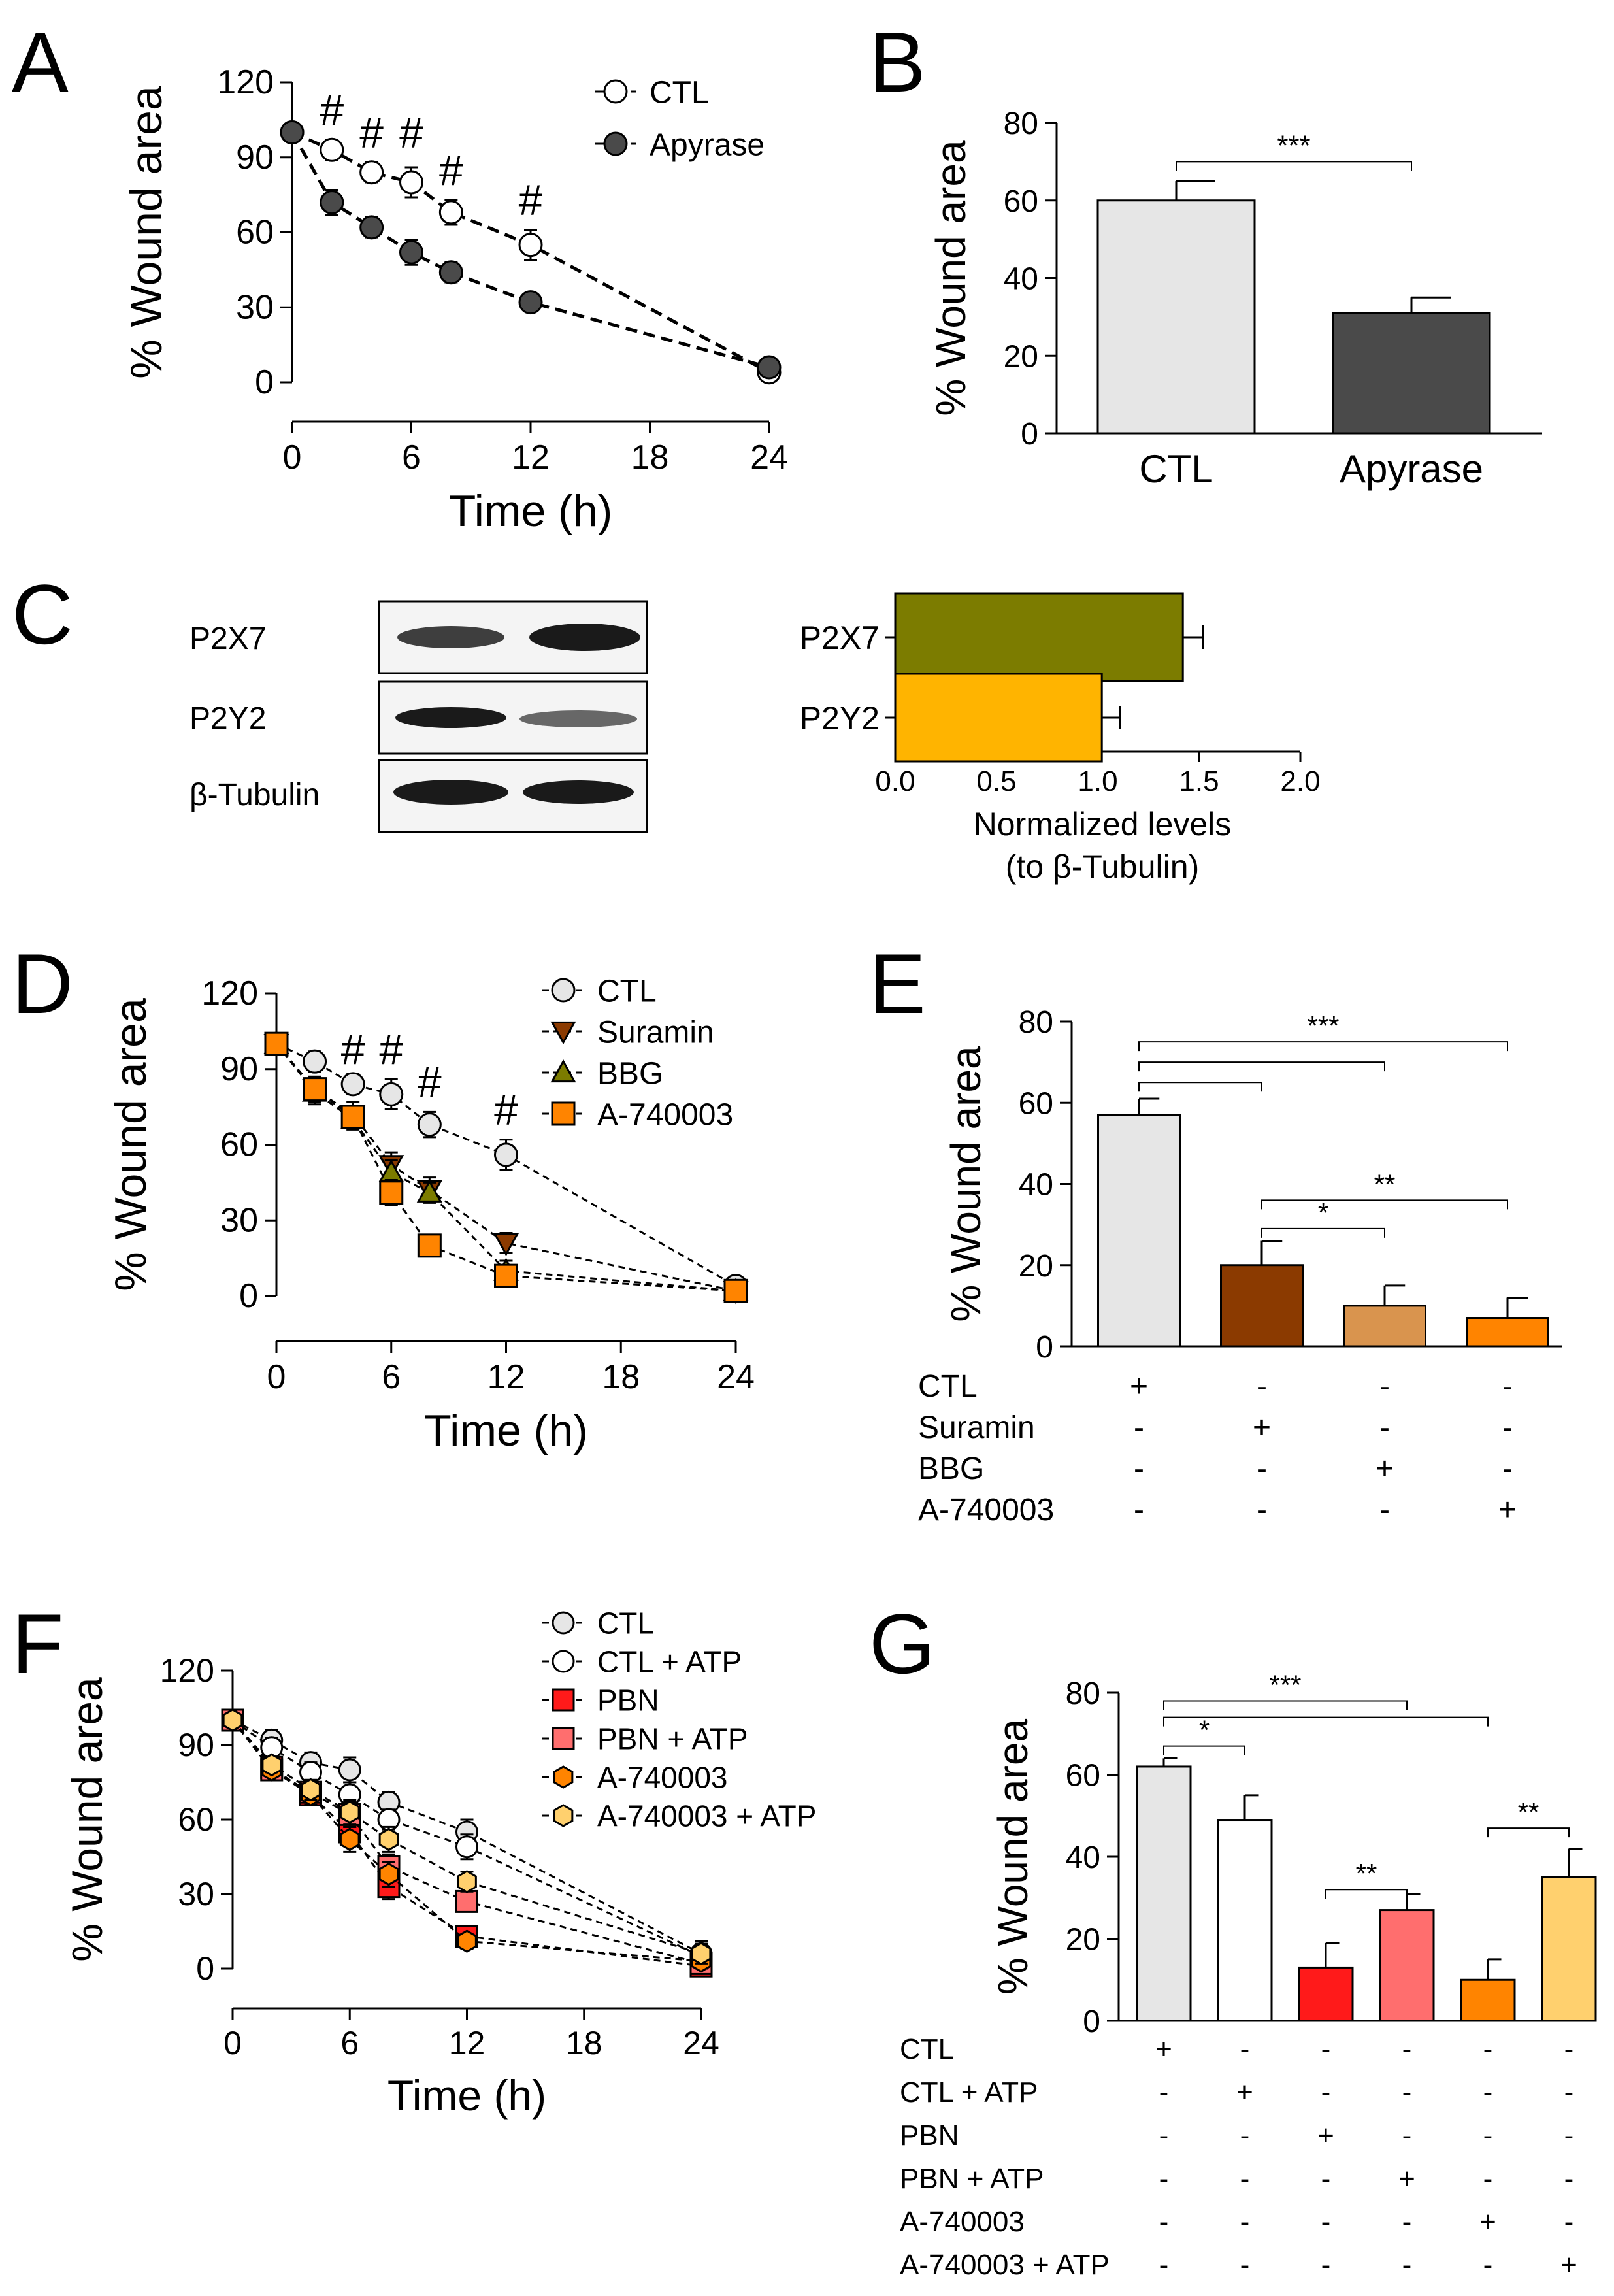 This screenshot has width=1614, height=2296. I want to click on y-tick-label: 80, so click(1036, 1022).